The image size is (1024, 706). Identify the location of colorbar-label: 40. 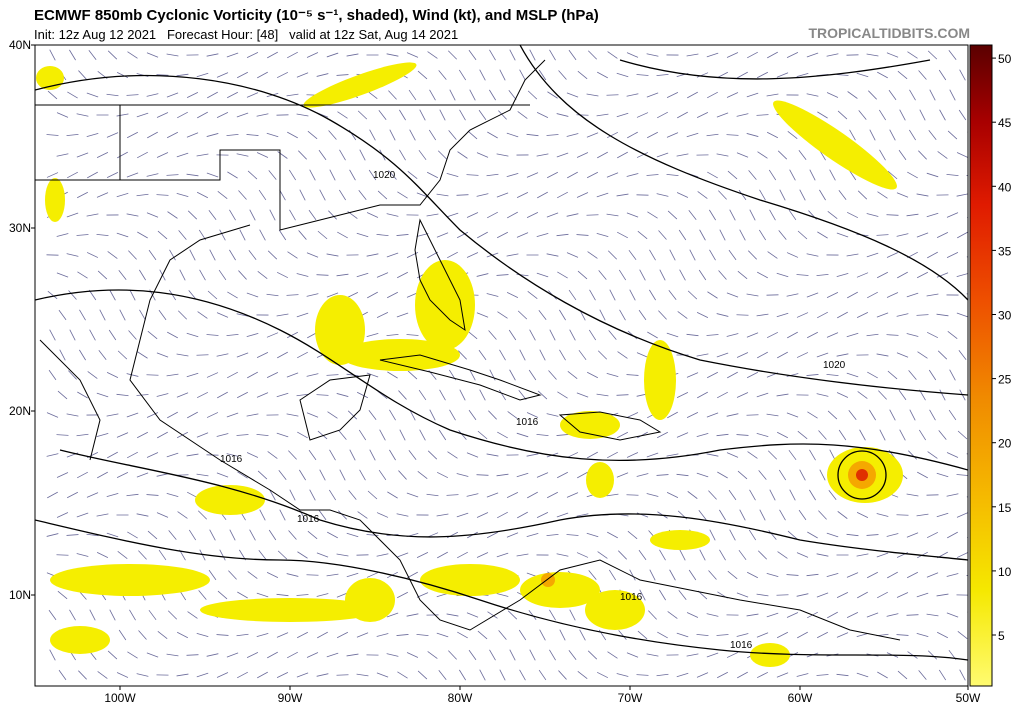
(1005, 187).